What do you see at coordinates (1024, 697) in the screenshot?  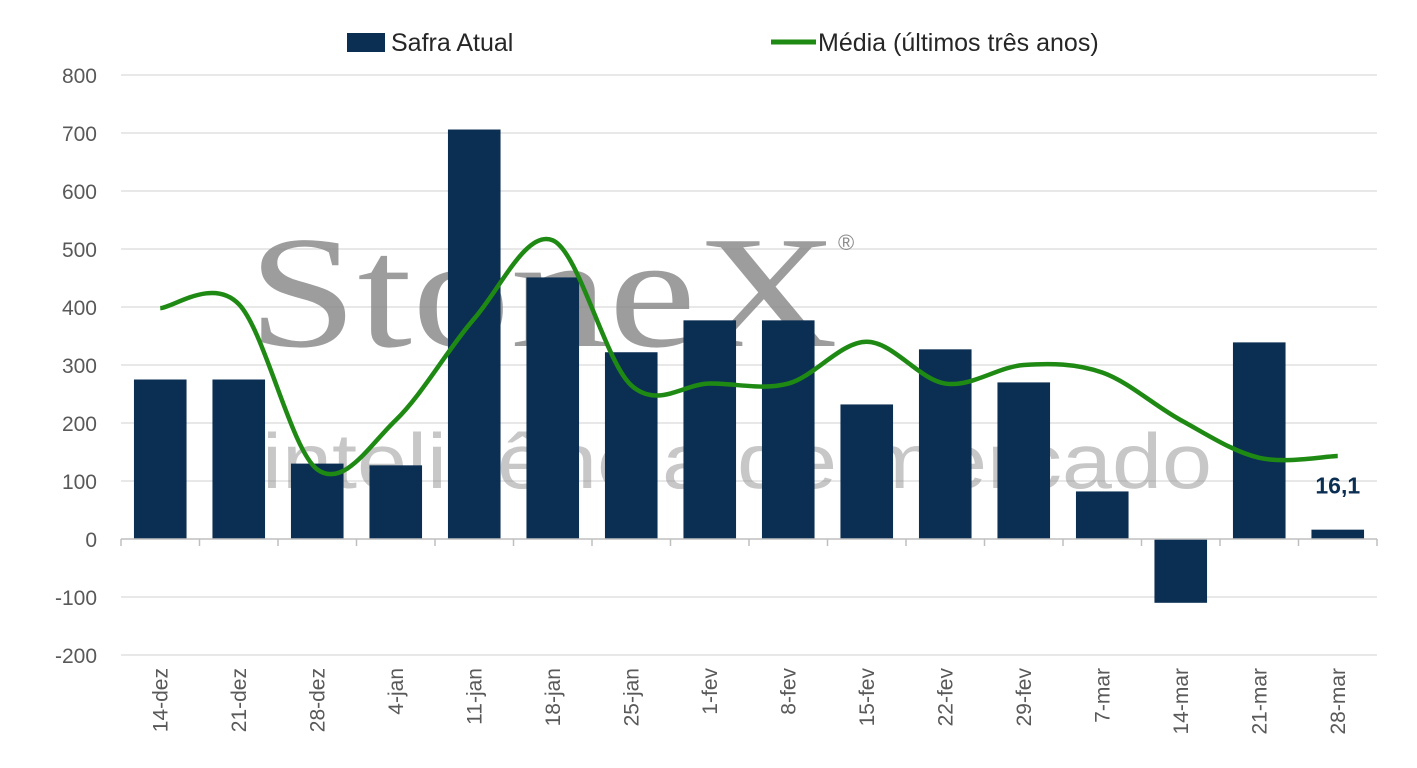 I see `x-tick-label: 29-fev` at bounding box center [1024, 697].